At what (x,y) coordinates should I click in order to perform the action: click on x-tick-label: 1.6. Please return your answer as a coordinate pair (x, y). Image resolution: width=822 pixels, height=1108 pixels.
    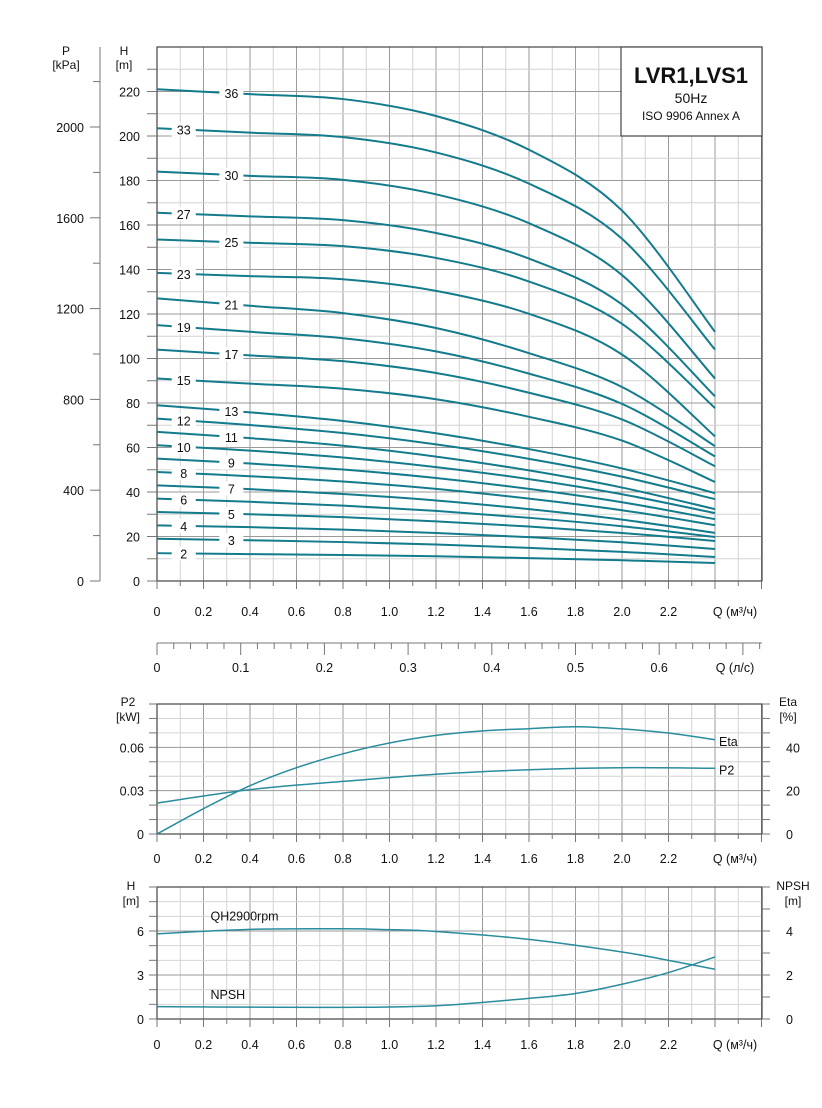
    Looking at the image, I should click on (528, 612).